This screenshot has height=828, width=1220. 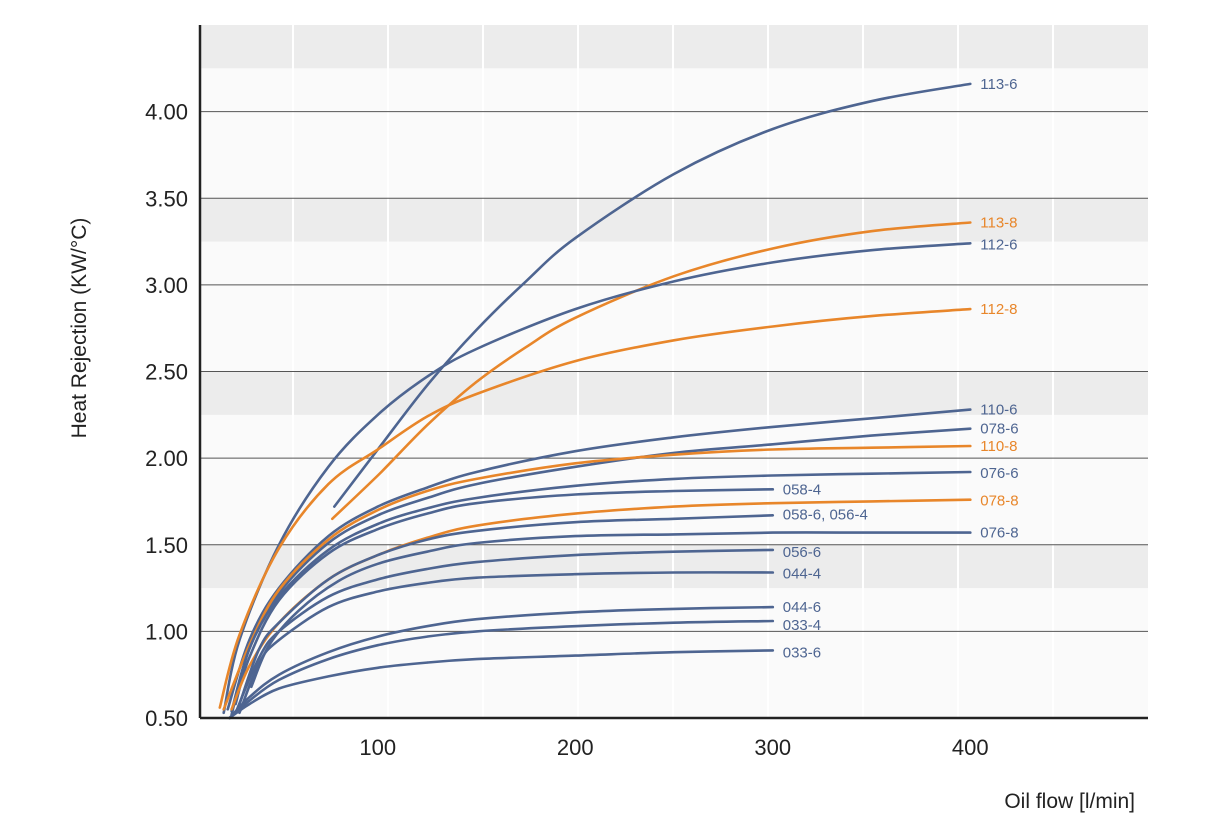 What do you see at coordinates (998, 84) in the screenshot?
I see `series-label: 113-6` at bounding box center [998, 84].